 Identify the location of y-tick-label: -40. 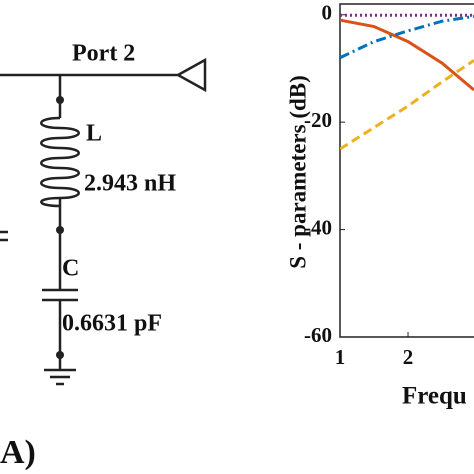
(318, 227).